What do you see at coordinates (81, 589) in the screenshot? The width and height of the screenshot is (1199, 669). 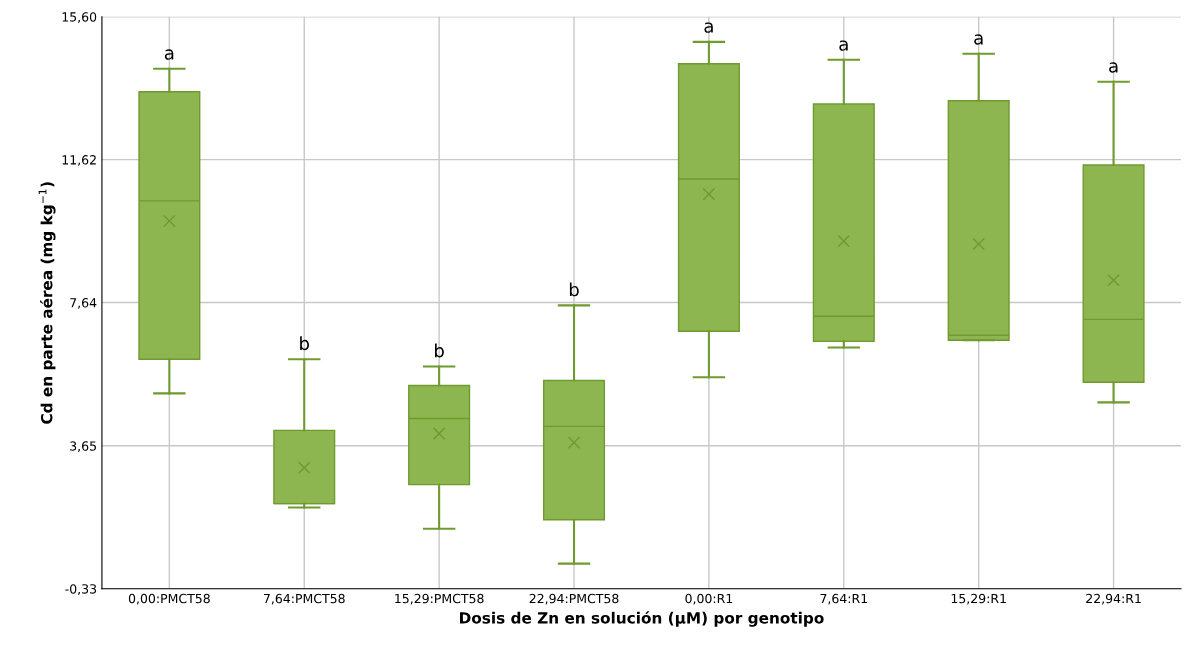 I see `y-tick-label: -0,33` at bounding box center [81, 589].